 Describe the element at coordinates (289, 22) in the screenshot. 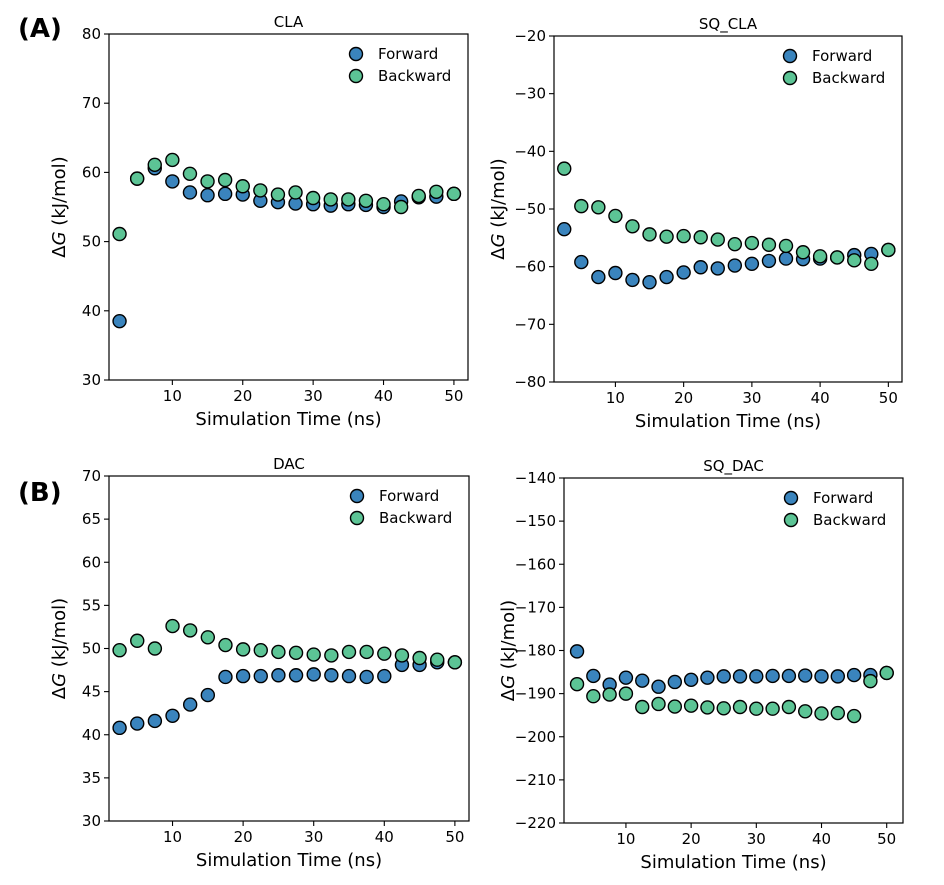

I see `chart-title: CLA` at that location.